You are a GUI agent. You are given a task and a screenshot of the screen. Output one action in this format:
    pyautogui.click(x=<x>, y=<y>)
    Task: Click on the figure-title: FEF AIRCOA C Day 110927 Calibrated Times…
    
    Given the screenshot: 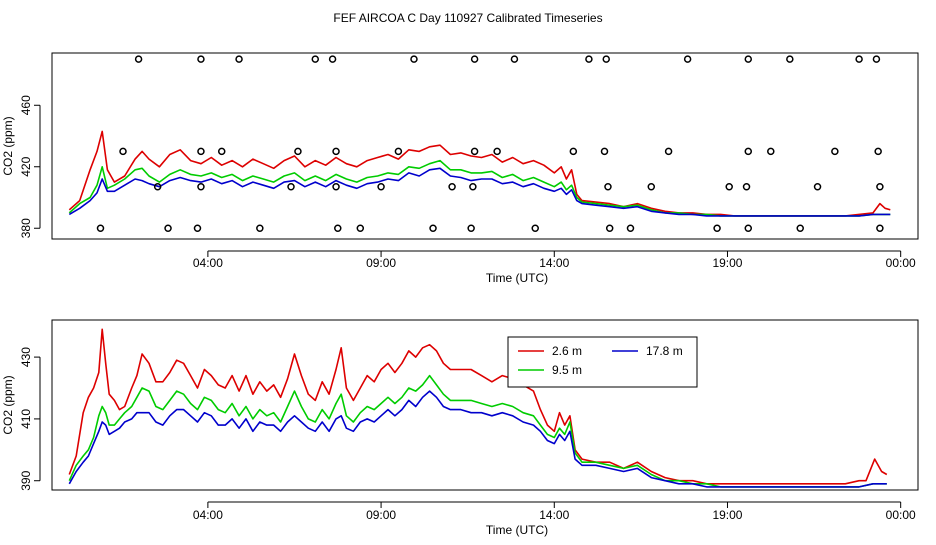 What is the action you would take?
    pyautogui.click(x=467, y=18)
    